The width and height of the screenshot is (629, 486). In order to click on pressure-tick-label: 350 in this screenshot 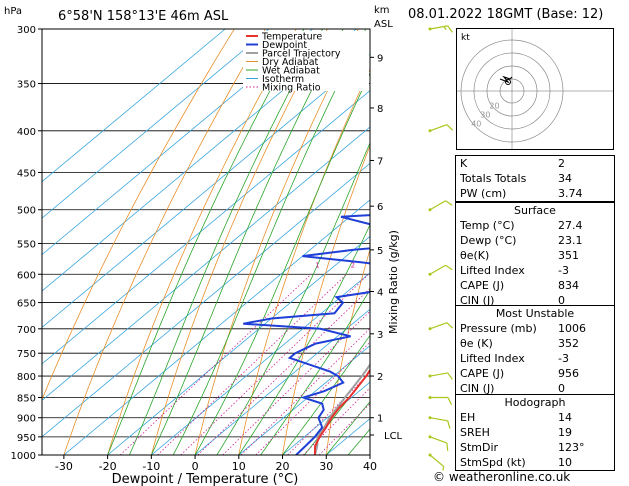, I will do `click(26, 85)`.